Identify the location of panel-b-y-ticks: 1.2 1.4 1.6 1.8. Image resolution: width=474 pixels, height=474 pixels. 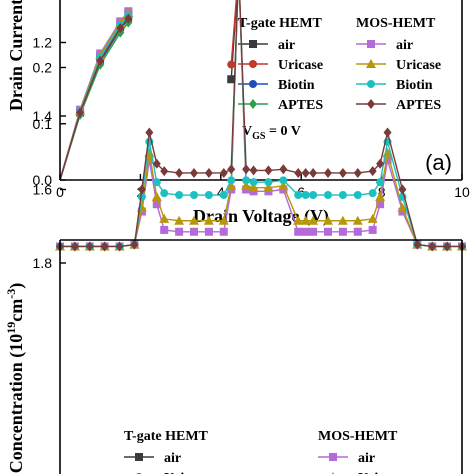
(49, 153).